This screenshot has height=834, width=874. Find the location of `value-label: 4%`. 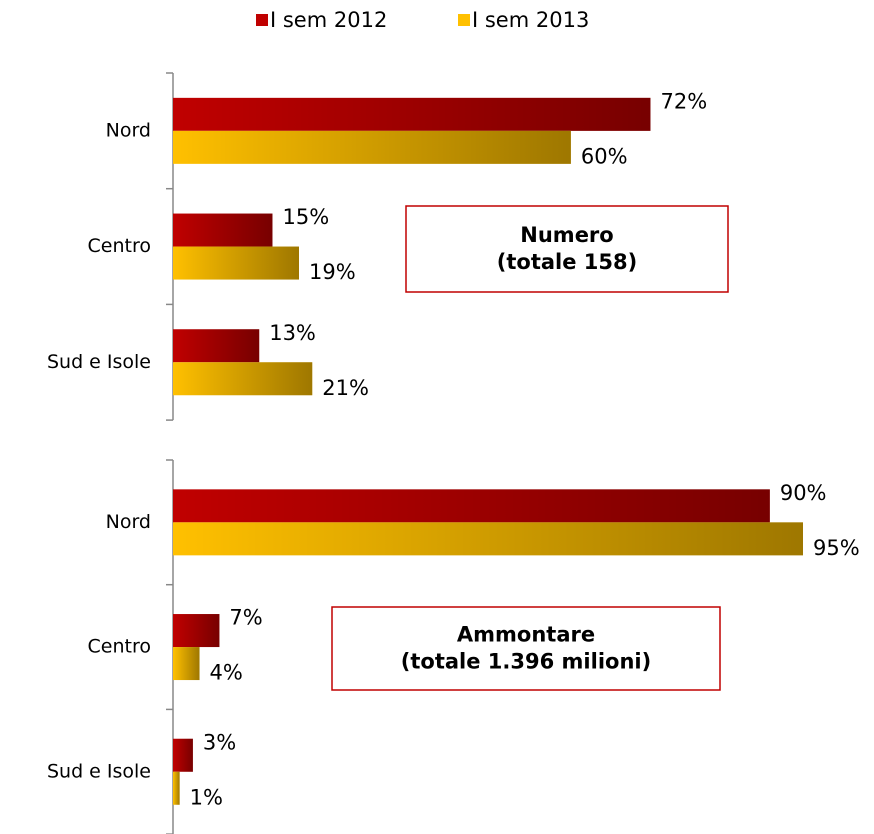

value-label: 4% is located at coordinates (226, 673).